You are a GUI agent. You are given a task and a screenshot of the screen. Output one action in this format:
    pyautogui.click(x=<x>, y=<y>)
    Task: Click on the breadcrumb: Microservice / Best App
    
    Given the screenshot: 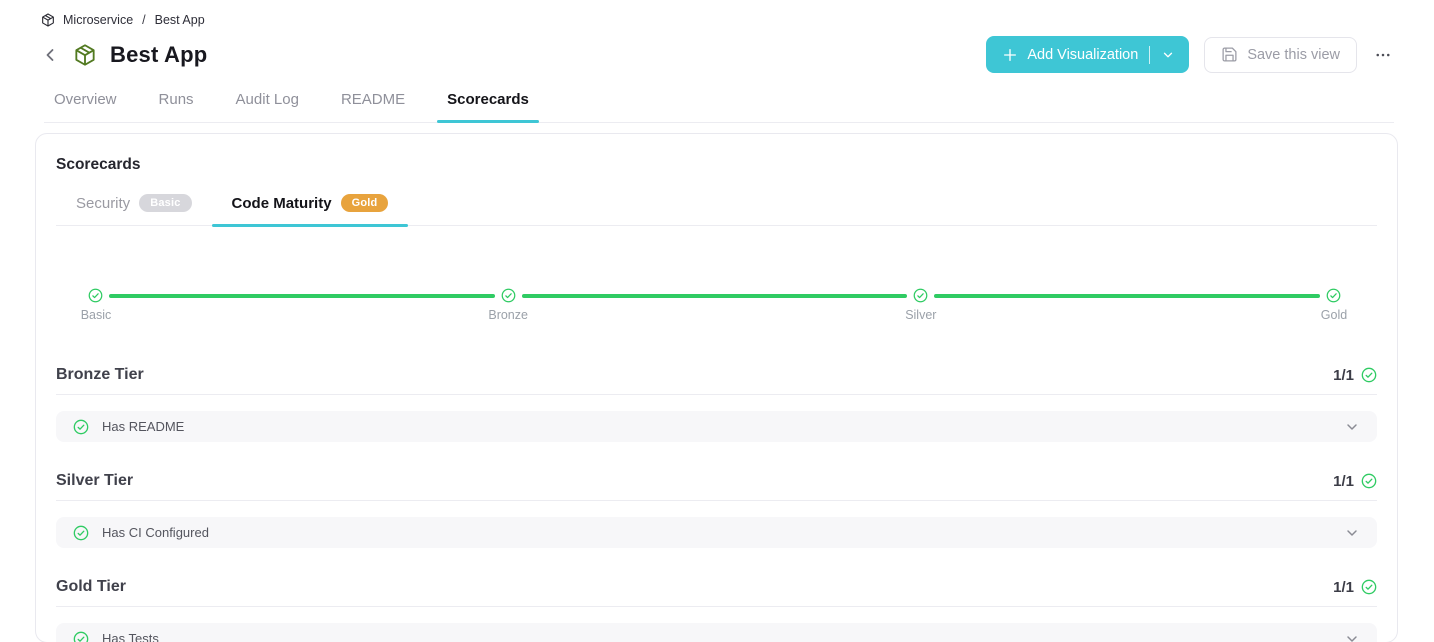 What is the action you would take?
    pyautogui.click(x=717, y=20)
    